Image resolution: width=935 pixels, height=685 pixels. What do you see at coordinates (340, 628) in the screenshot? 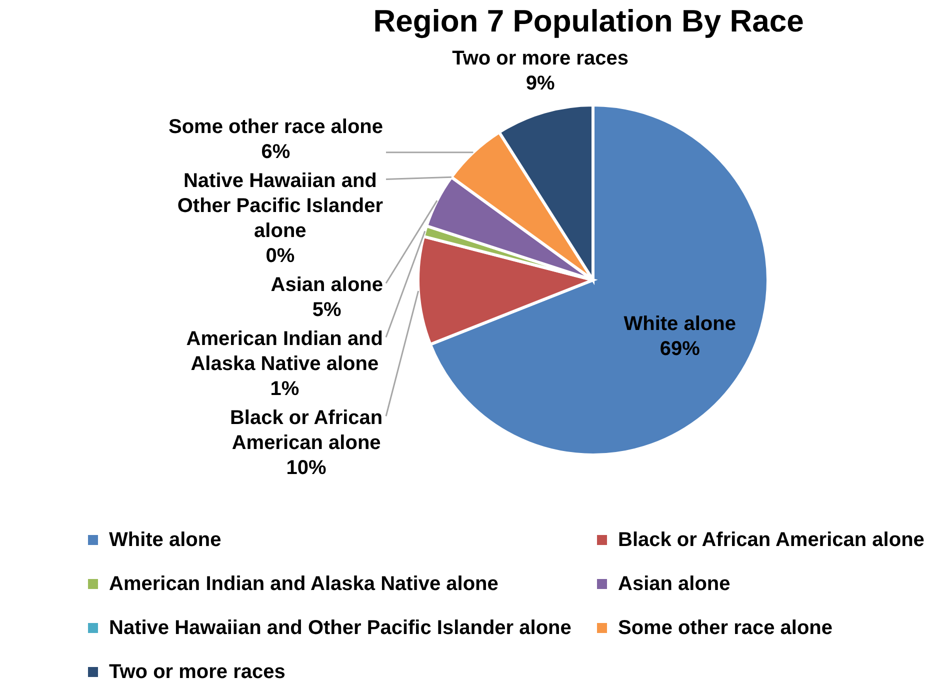
I see `legend-label: Native Hawaiian and Other Pacific Islander alone` at bounding box center [340, 628].